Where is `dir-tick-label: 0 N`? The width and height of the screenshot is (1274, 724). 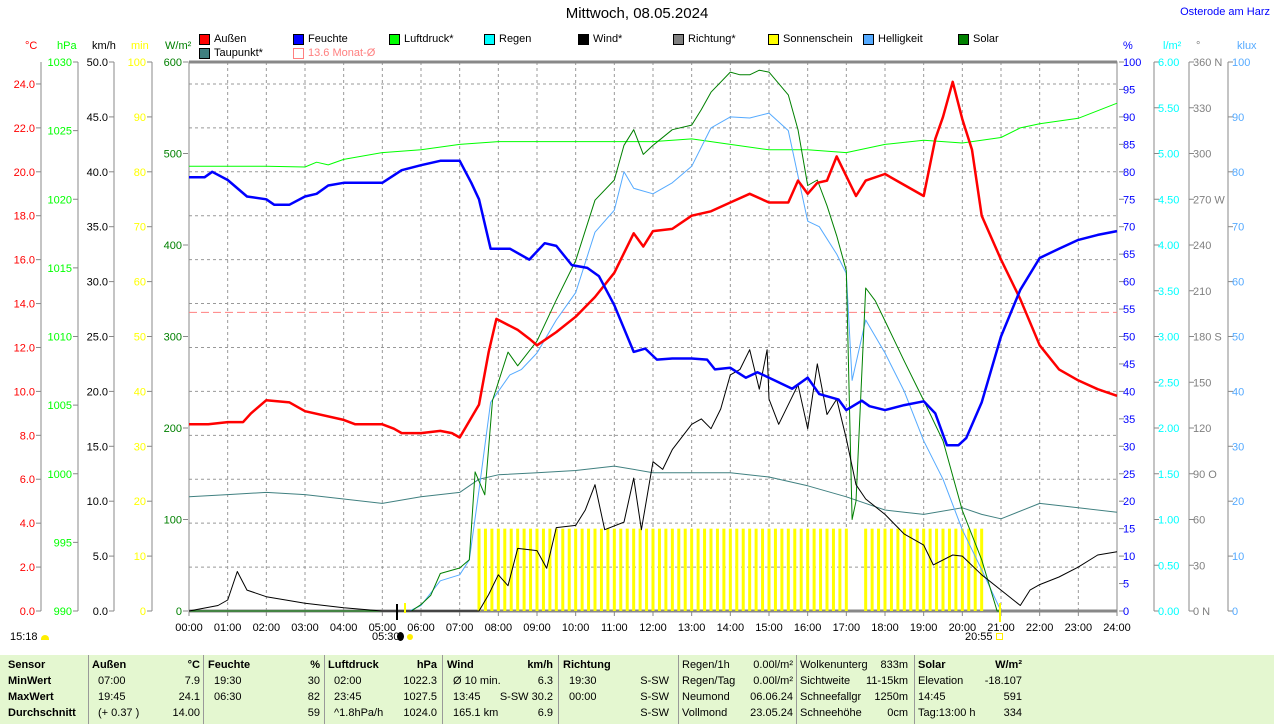
dir-tick-label: 0 N is located at coordinates (1201, 612).